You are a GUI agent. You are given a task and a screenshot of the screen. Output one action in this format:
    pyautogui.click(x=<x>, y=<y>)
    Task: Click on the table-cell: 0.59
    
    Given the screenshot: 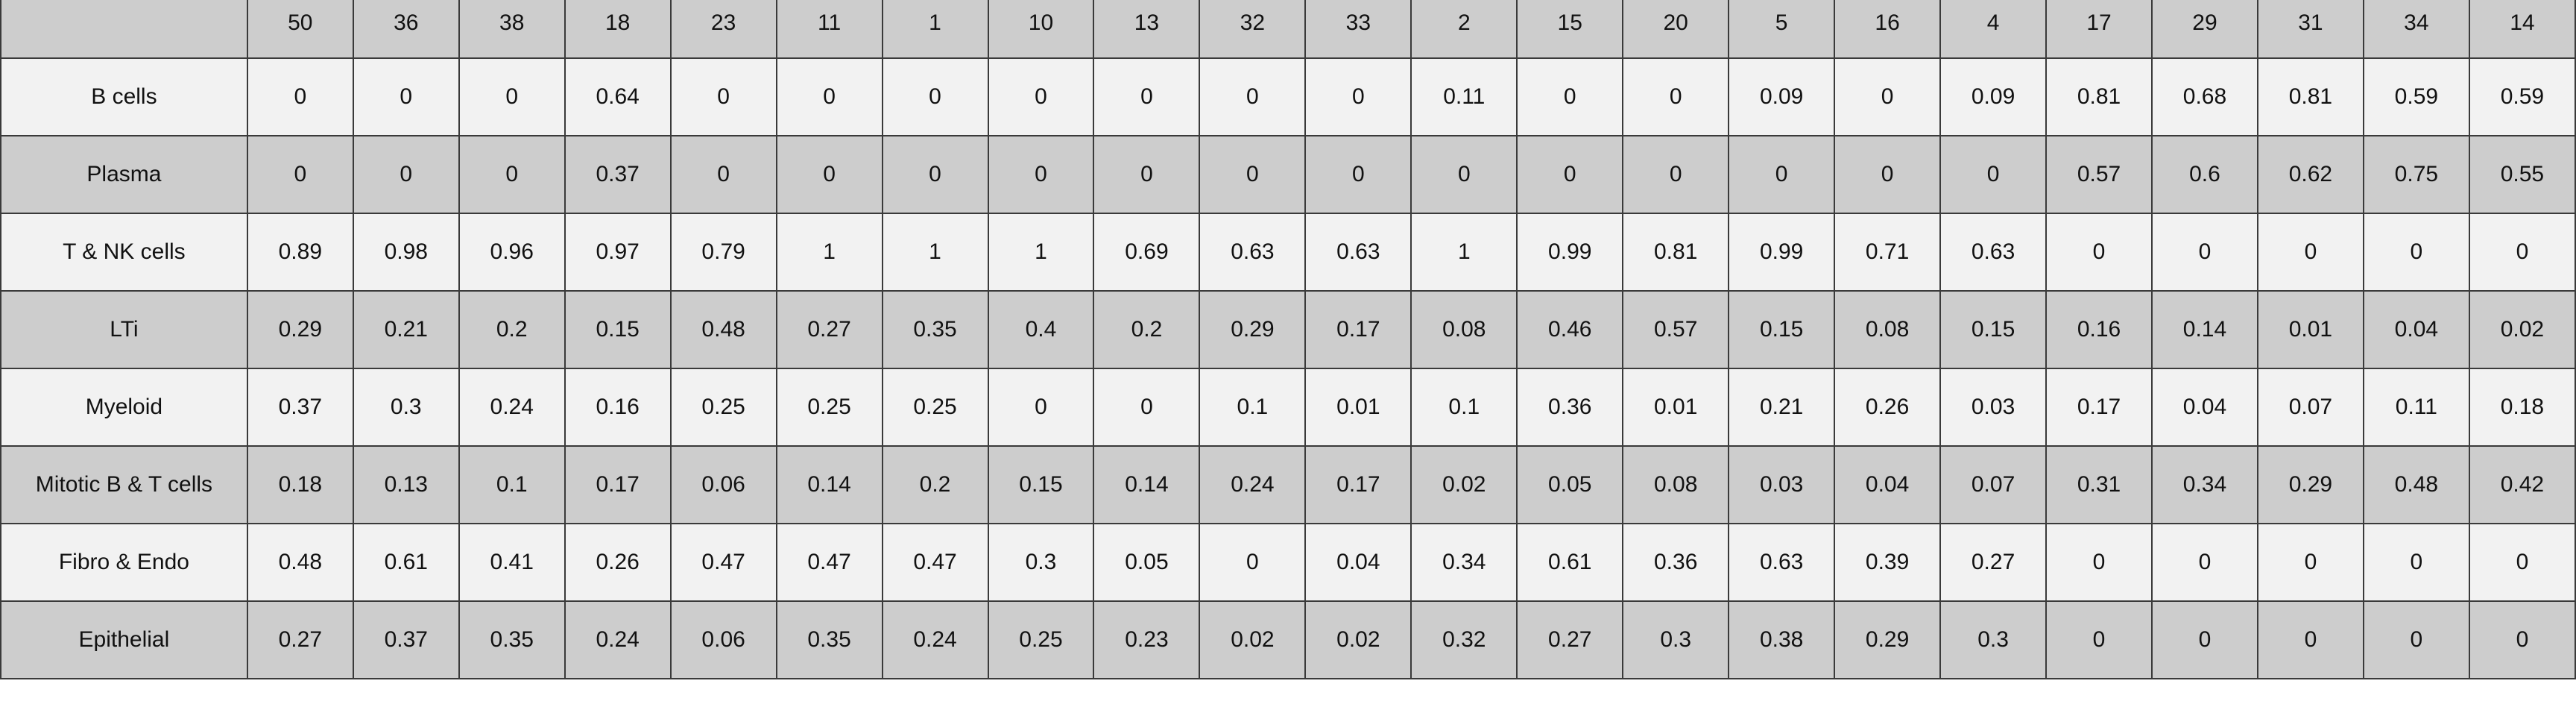 What is the action you would take?
    pyautogui.click(x=2522, y=96)
    